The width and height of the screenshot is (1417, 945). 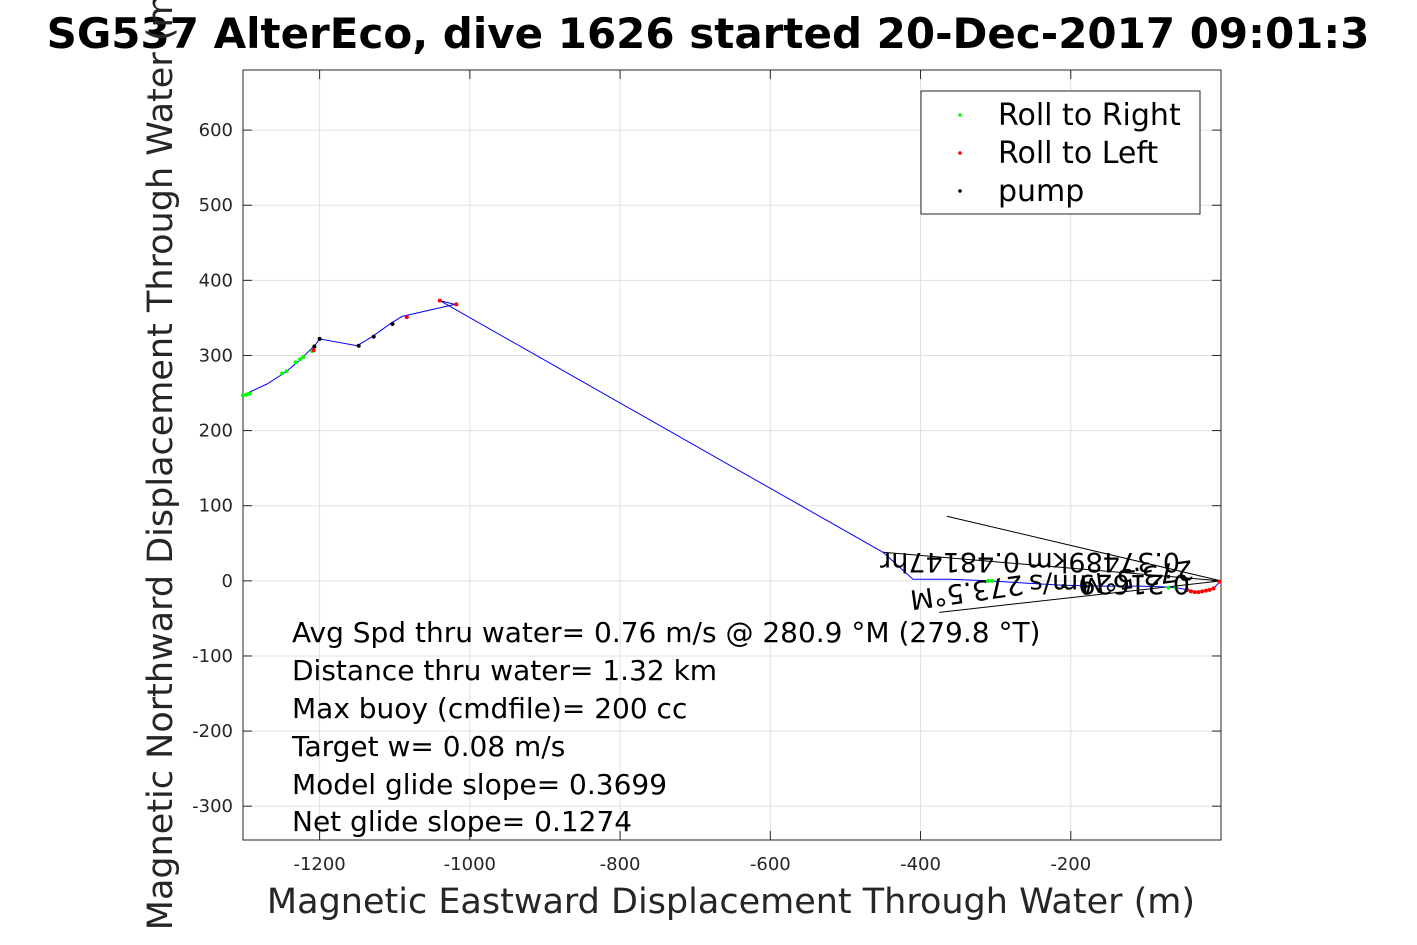 What do you see at coordinates (216, 130) in the screenshot?
I see `y-tick-label: 600` at bounding box center [216, 130].